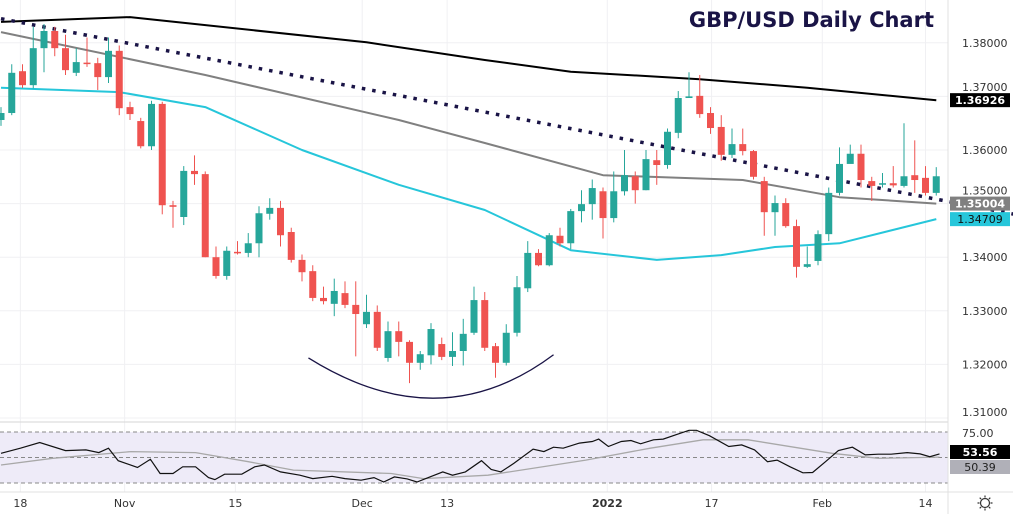 The image size is (1013, 514). I want to click on settings-button, so click(985, 503).